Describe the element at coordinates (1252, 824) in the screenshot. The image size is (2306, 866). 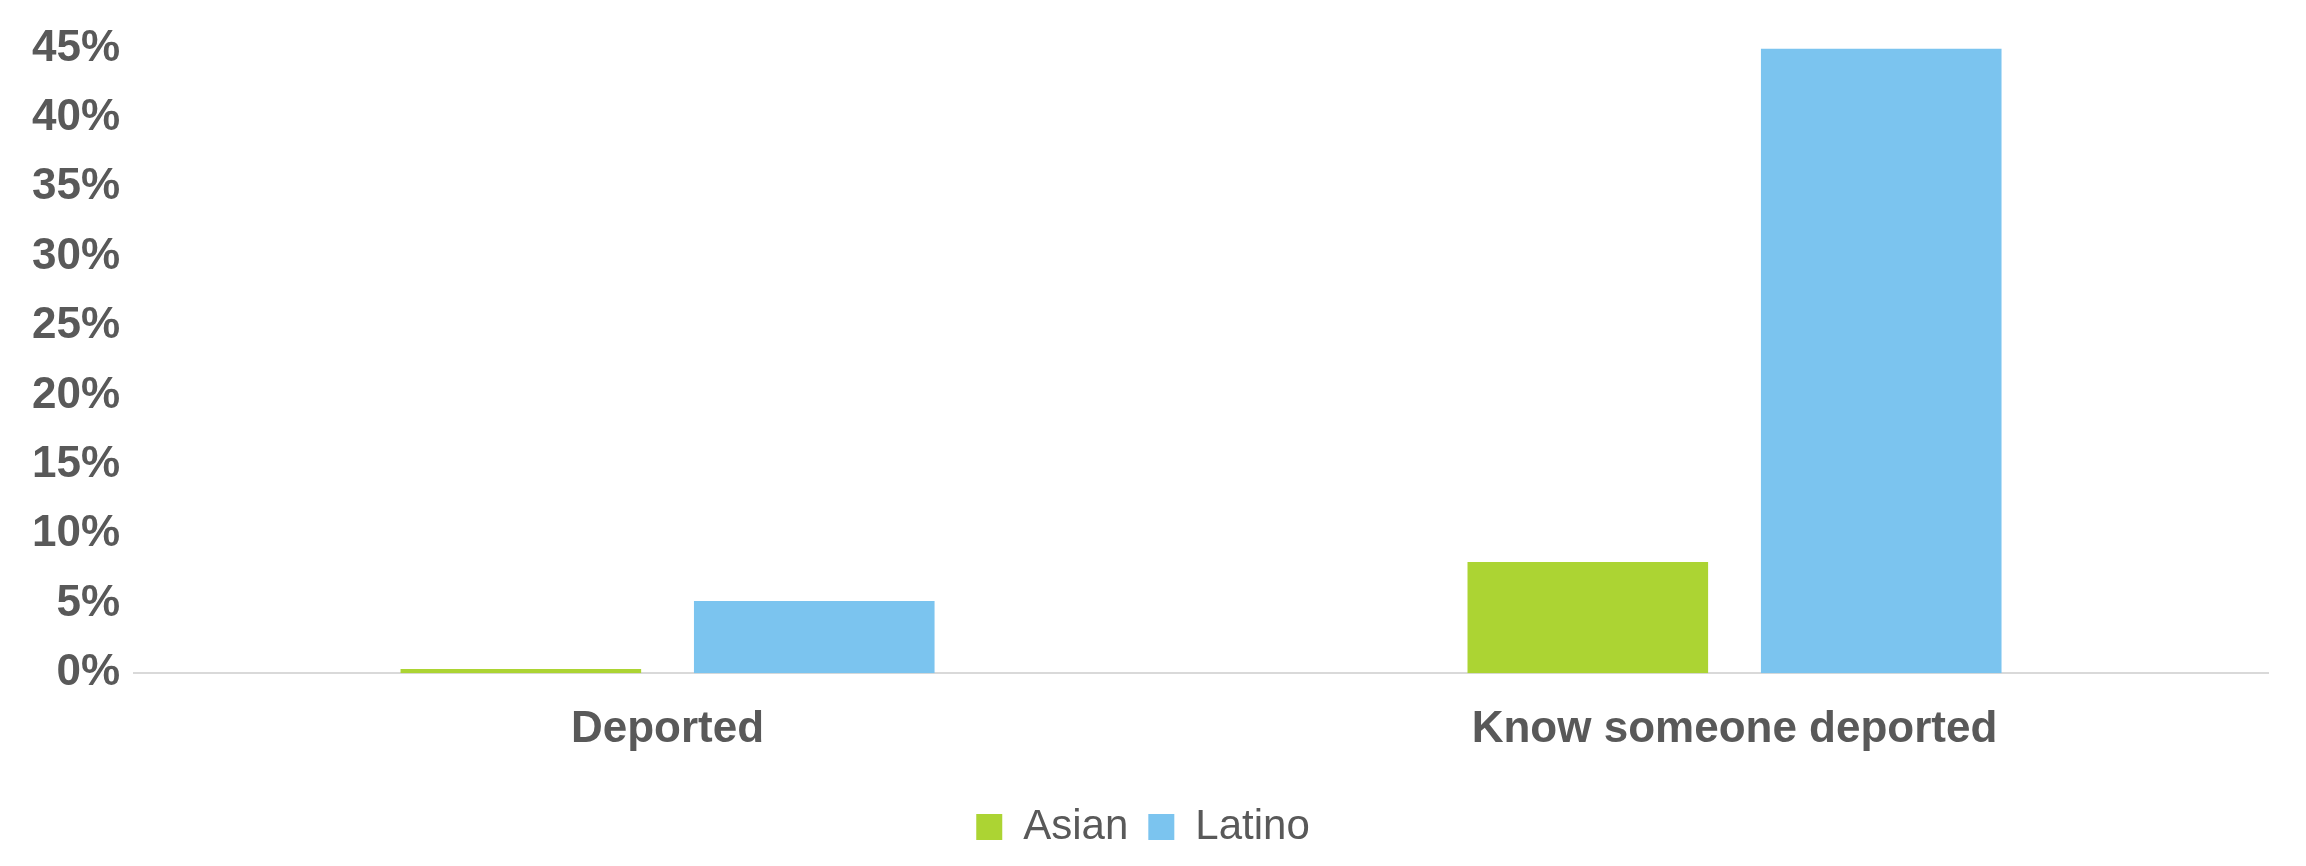
I see `legend-label: Latino` at that location.